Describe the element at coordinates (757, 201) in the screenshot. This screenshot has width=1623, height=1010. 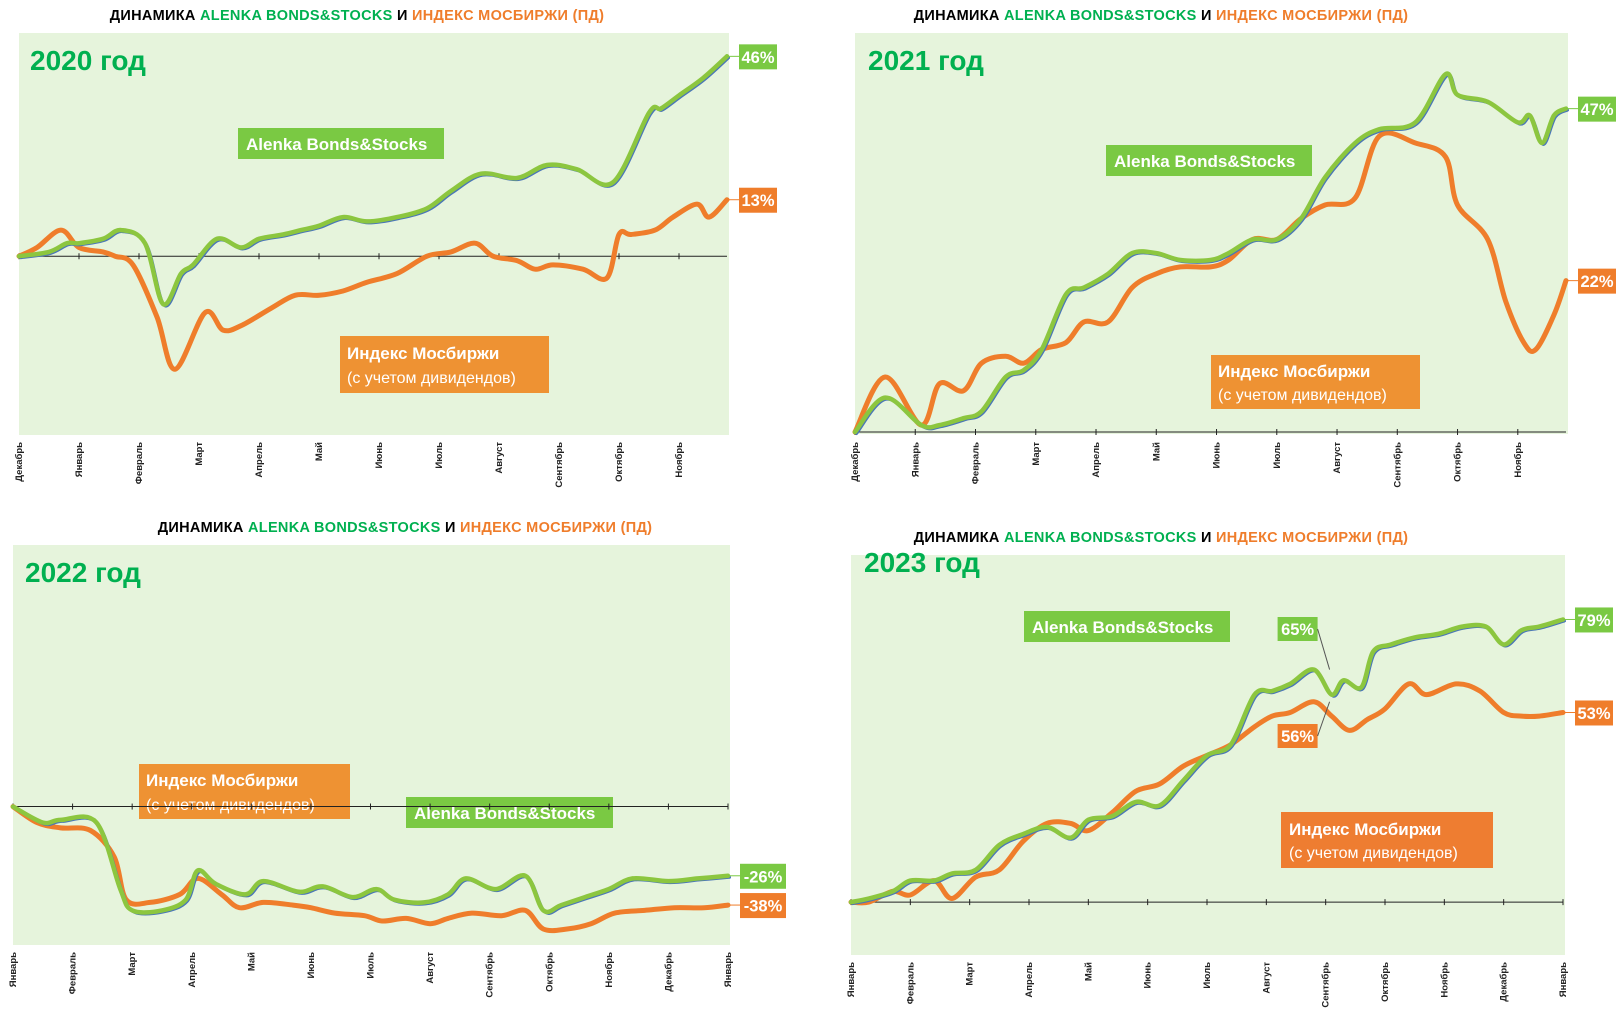
I see `end-value-label: 13%` at that location.